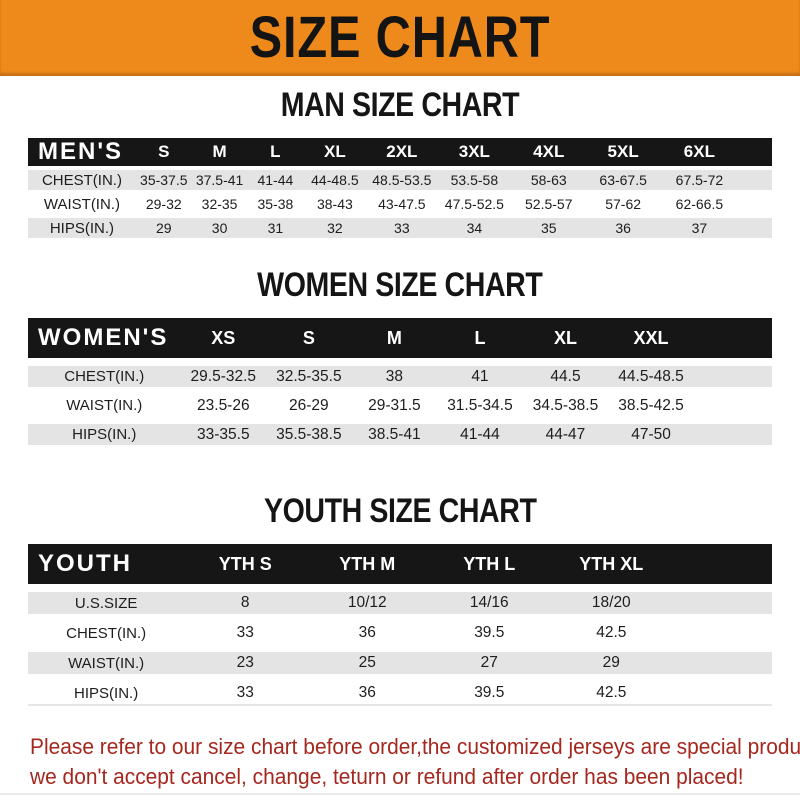 Image resolution: width=800 pixels, height=800 pixels. I want to click on size-column-header: YTH S, so click(245, 566).